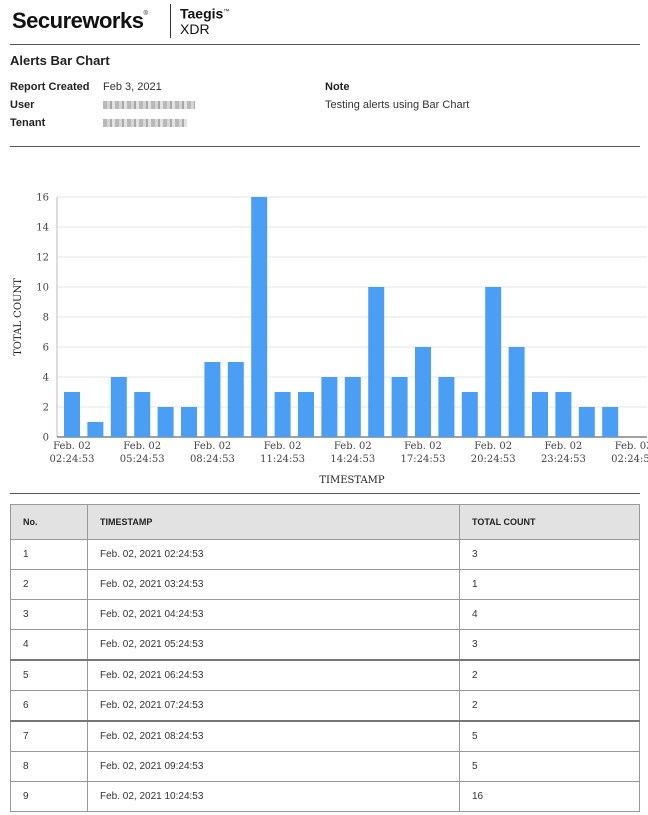 The image size is (648, 815). What do you see at coordinates (273, 584) in the screenshot?
I see `cell-timestamp: Feb. 02, 2021 03:24:53` at bounding box center [273, 584].